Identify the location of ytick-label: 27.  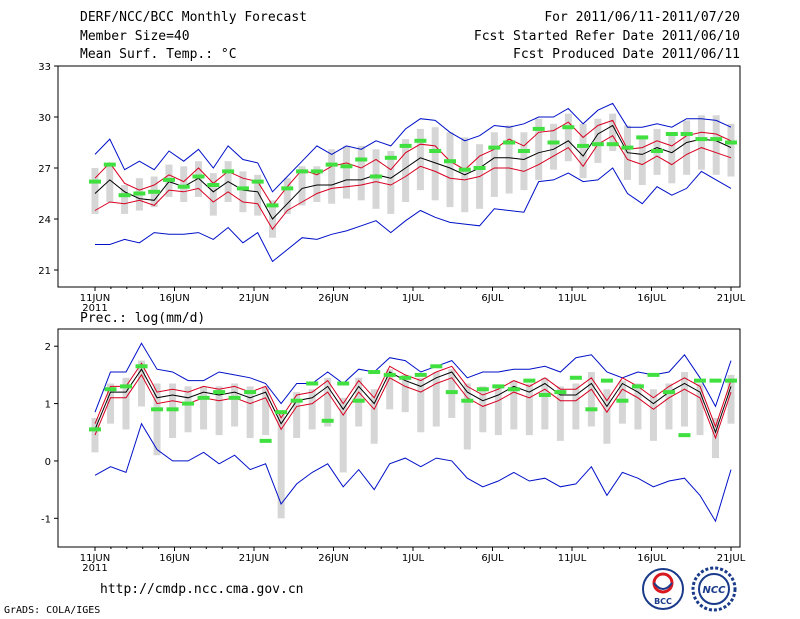
(44, 169).